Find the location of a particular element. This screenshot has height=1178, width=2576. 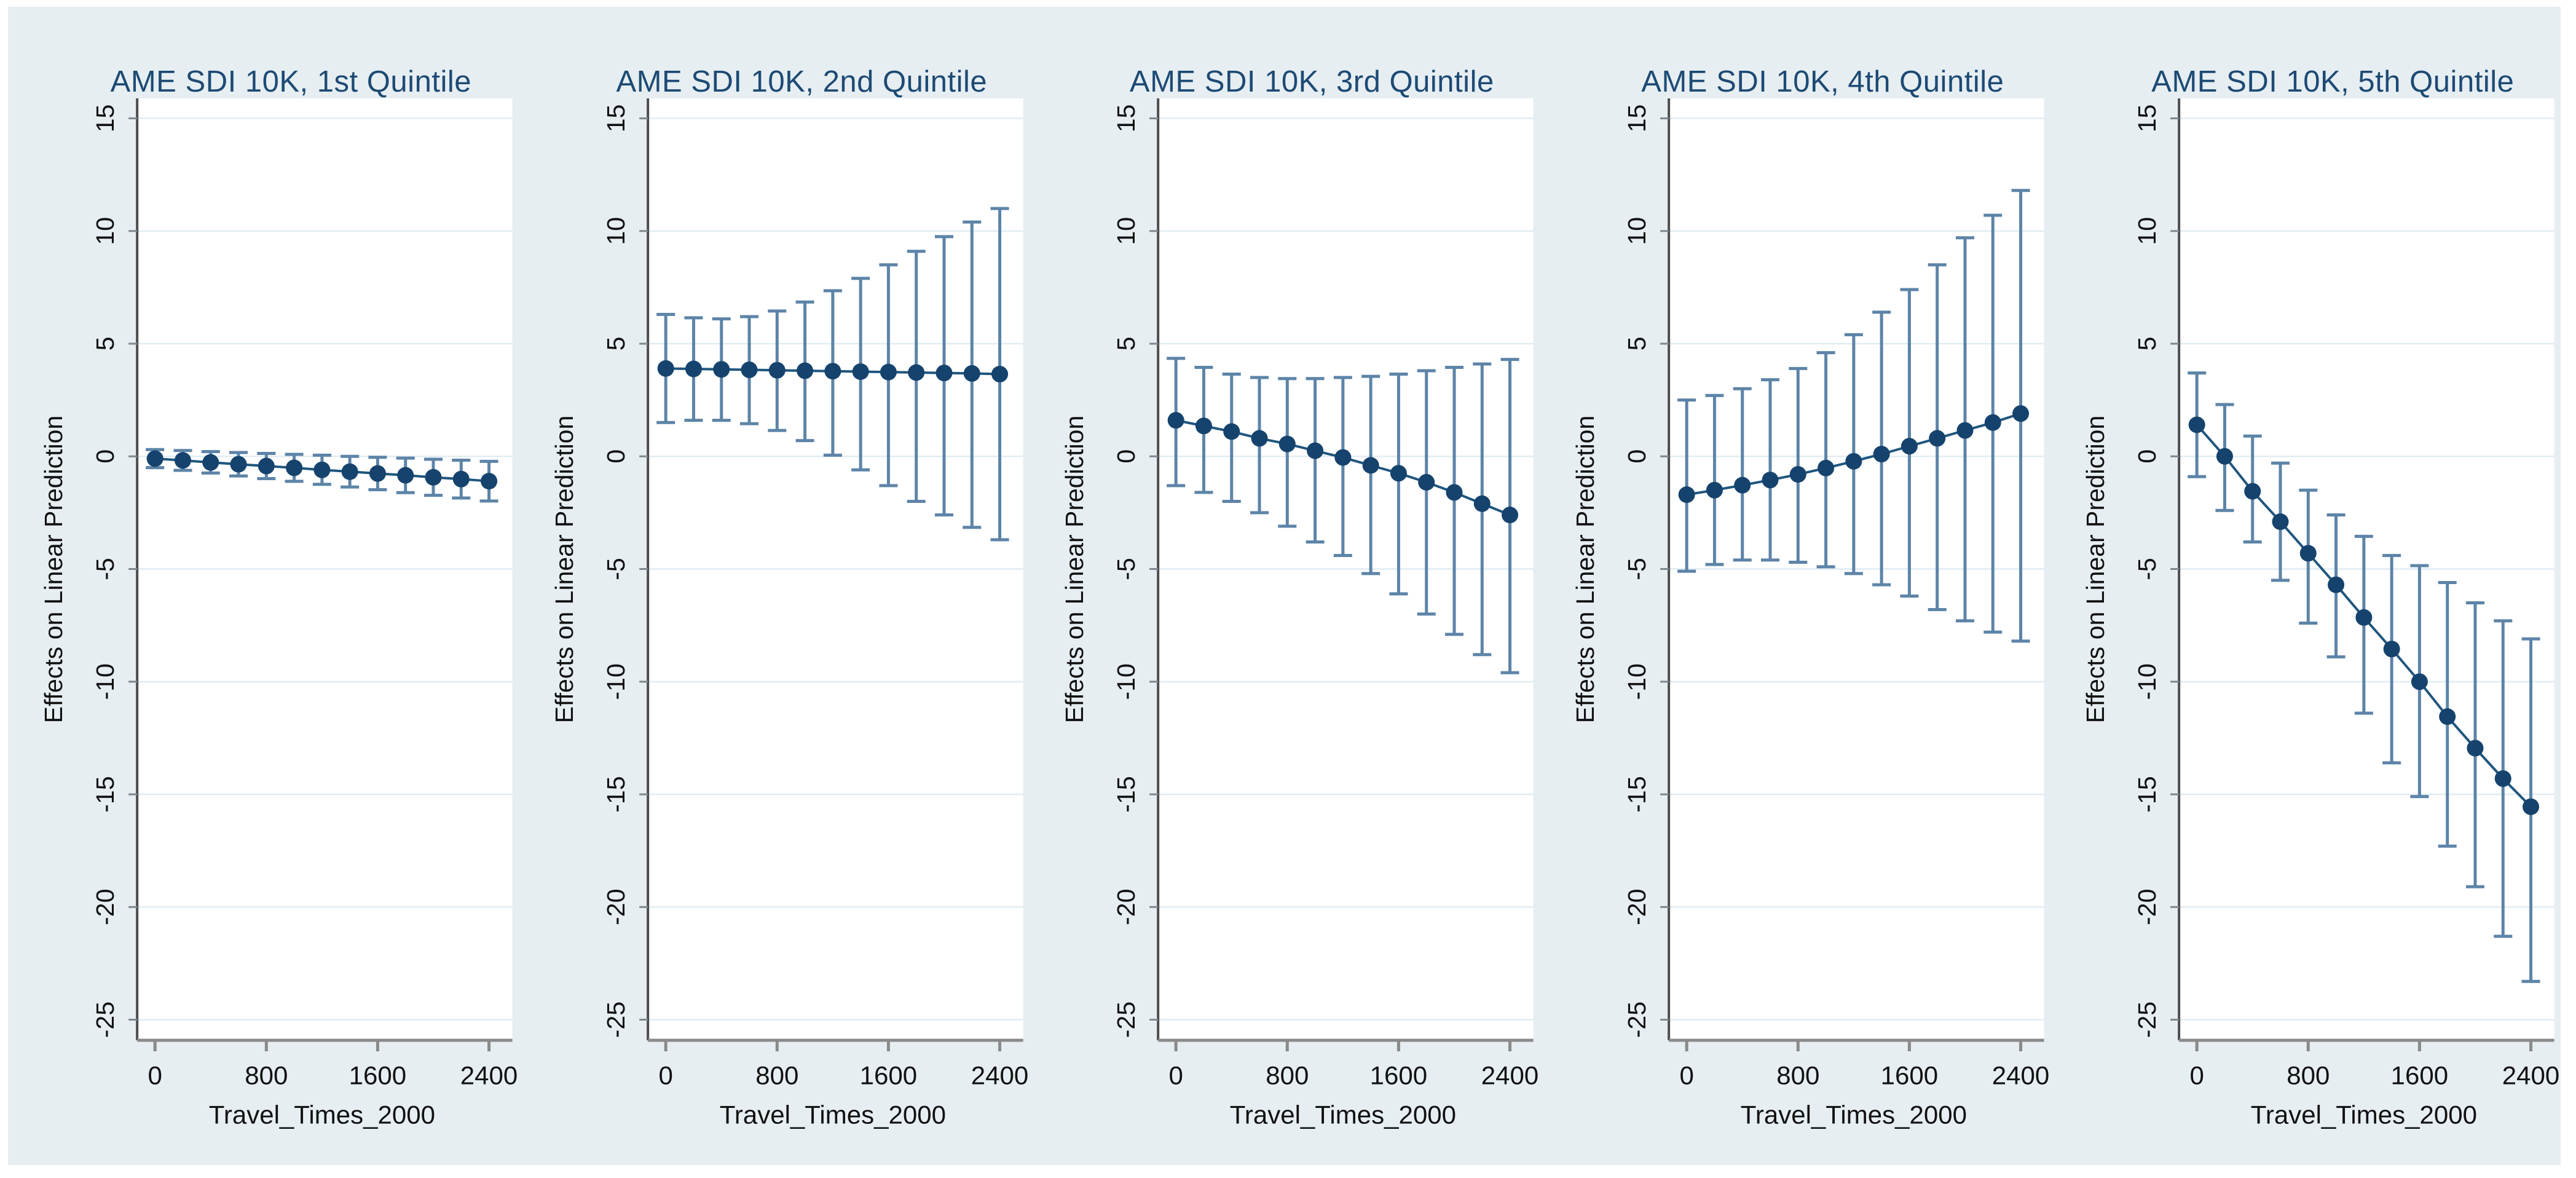

panel-title: AME SDI 10K, 2nd Quintile is located at coordinates (802, 81).